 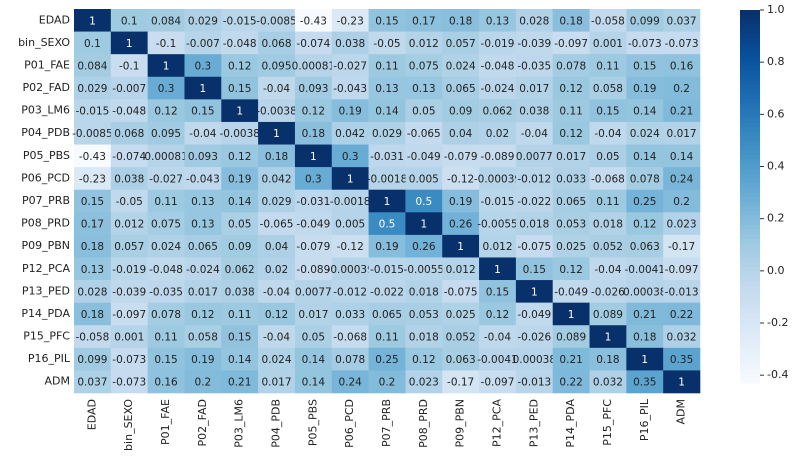 I want to click on cell-label: 0.033, so click(x=350, y=315).